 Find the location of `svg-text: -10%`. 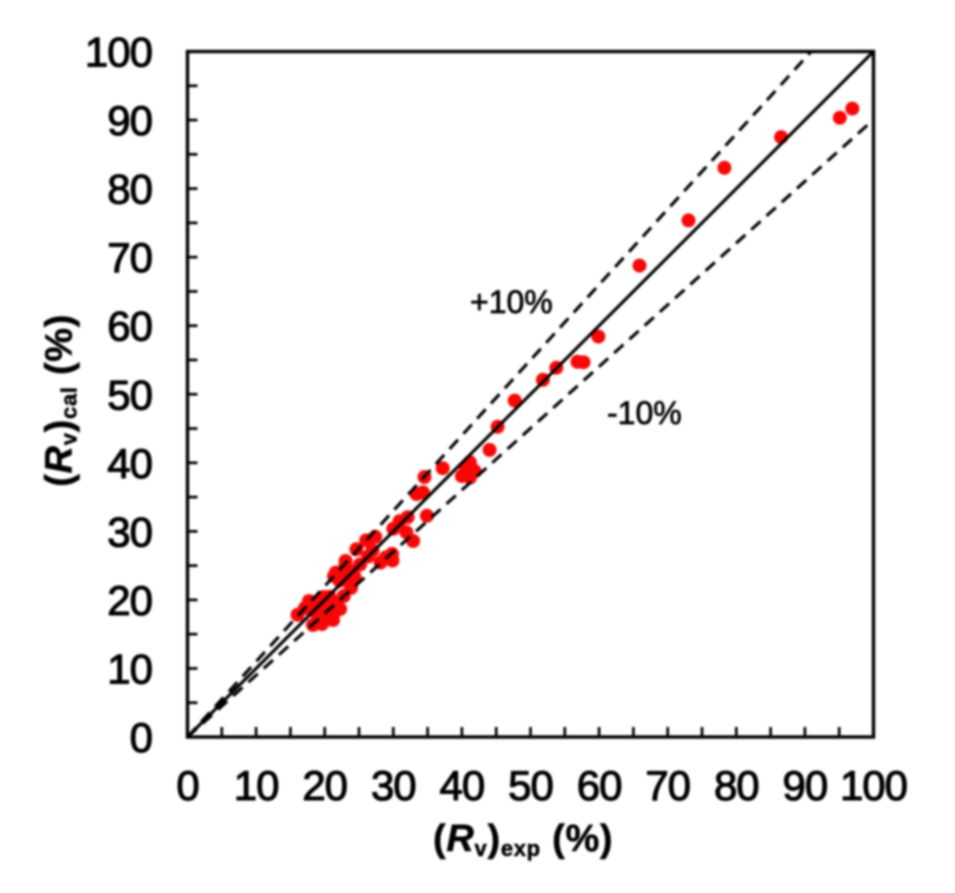

svg-text: -10% is located at coordinates (644, 413).